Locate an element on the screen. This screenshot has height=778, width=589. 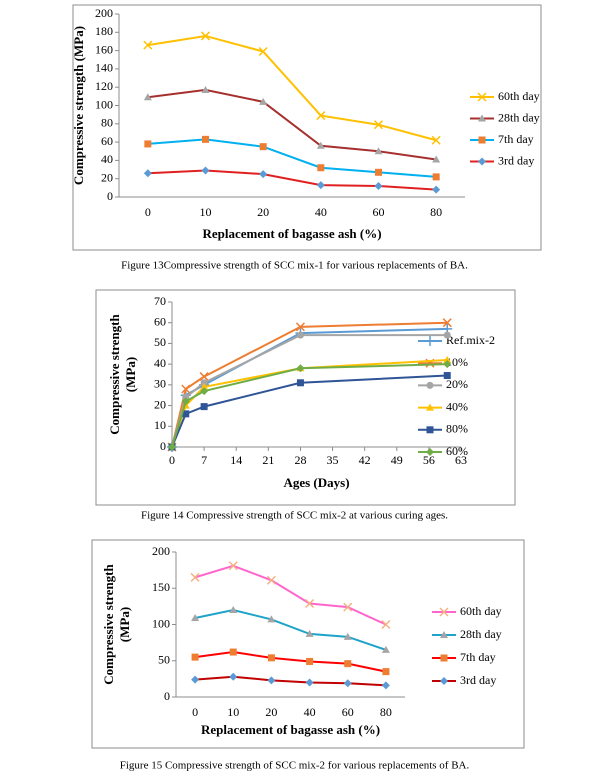
y-tick-label: 100 is located at coordinates (161, 623).